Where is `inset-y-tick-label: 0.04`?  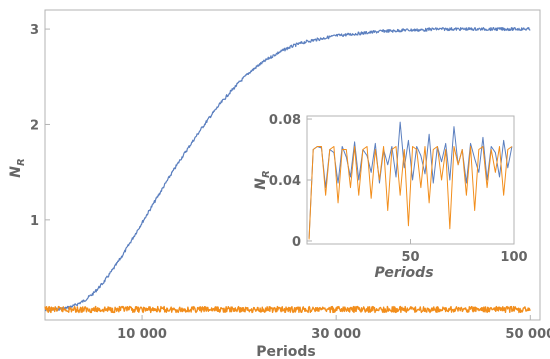
inset-y-tick-label: 0.04 is located at coordinates (285, 181).